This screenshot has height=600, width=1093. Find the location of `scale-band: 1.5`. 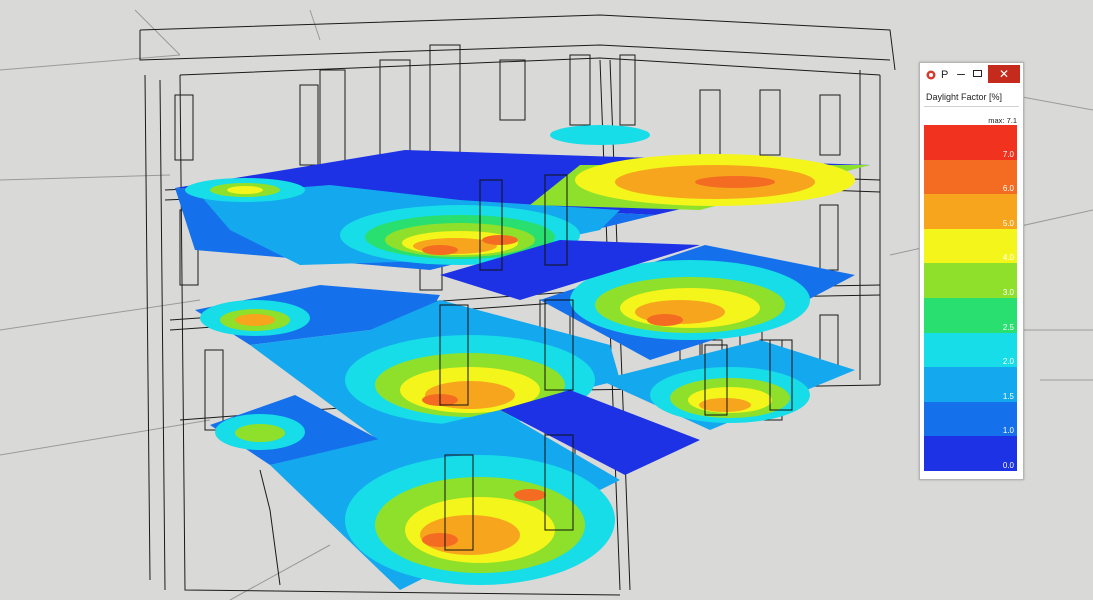

scale-band: 1.5 is located at coordinates (970, 384).